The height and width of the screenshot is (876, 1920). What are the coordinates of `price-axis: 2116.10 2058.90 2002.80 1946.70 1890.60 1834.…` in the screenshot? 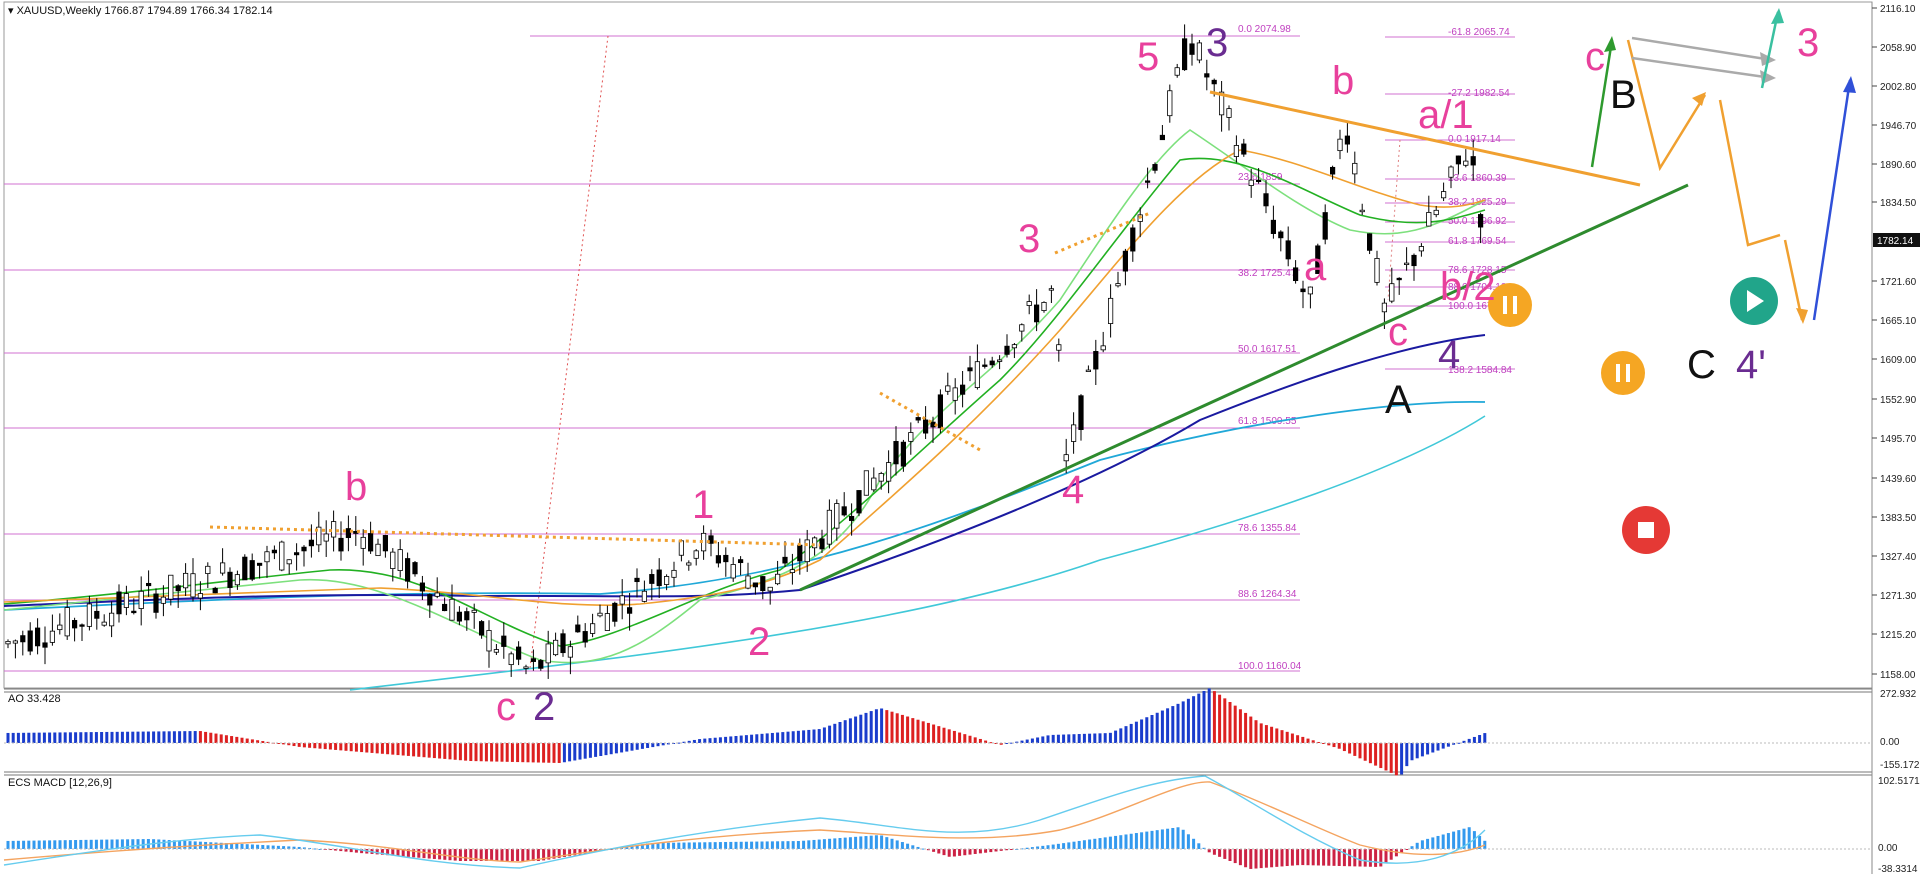 It's located at (1894, 342).